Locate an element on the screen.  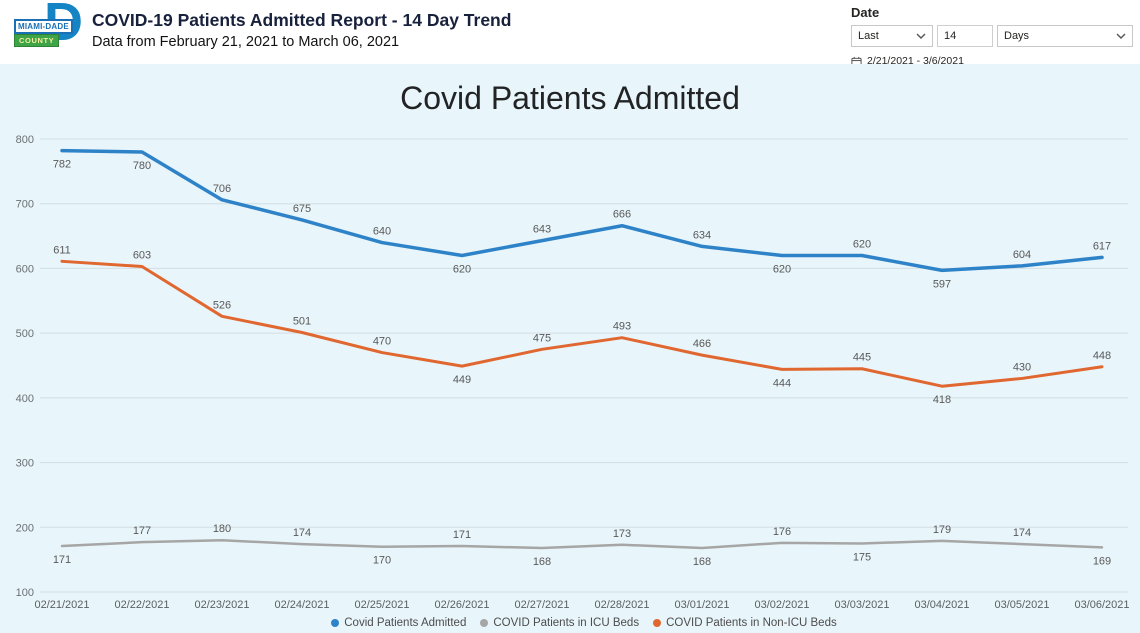
x-axis-label: 03/03/2021 is located at coordinates (861, 605).